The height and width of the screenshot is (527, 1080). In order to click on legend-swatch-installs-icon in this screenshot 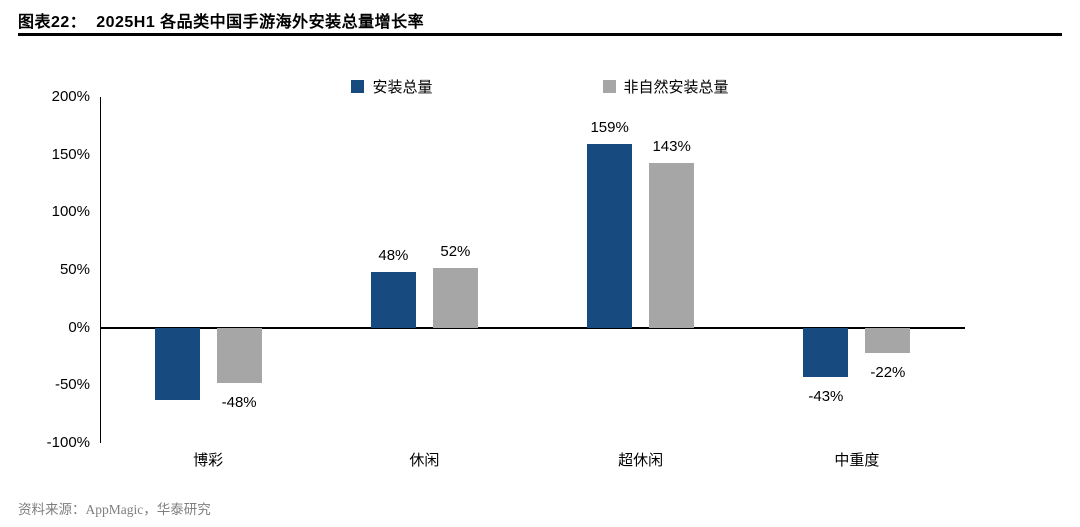, I will do `click(358, 86)`.